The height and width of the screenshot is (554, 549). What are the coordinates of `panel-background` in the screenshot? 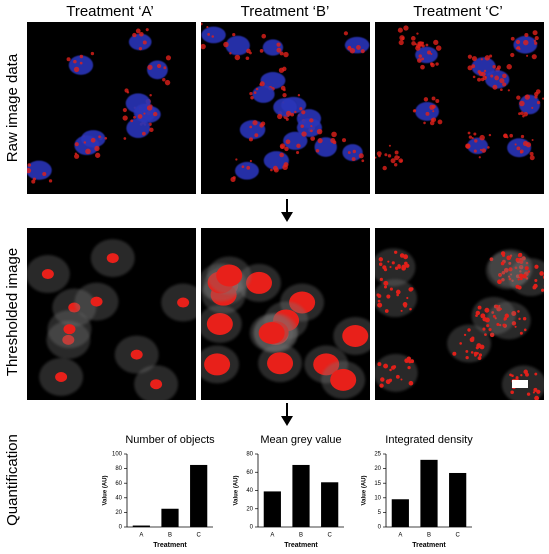 It's located at (111, 108).